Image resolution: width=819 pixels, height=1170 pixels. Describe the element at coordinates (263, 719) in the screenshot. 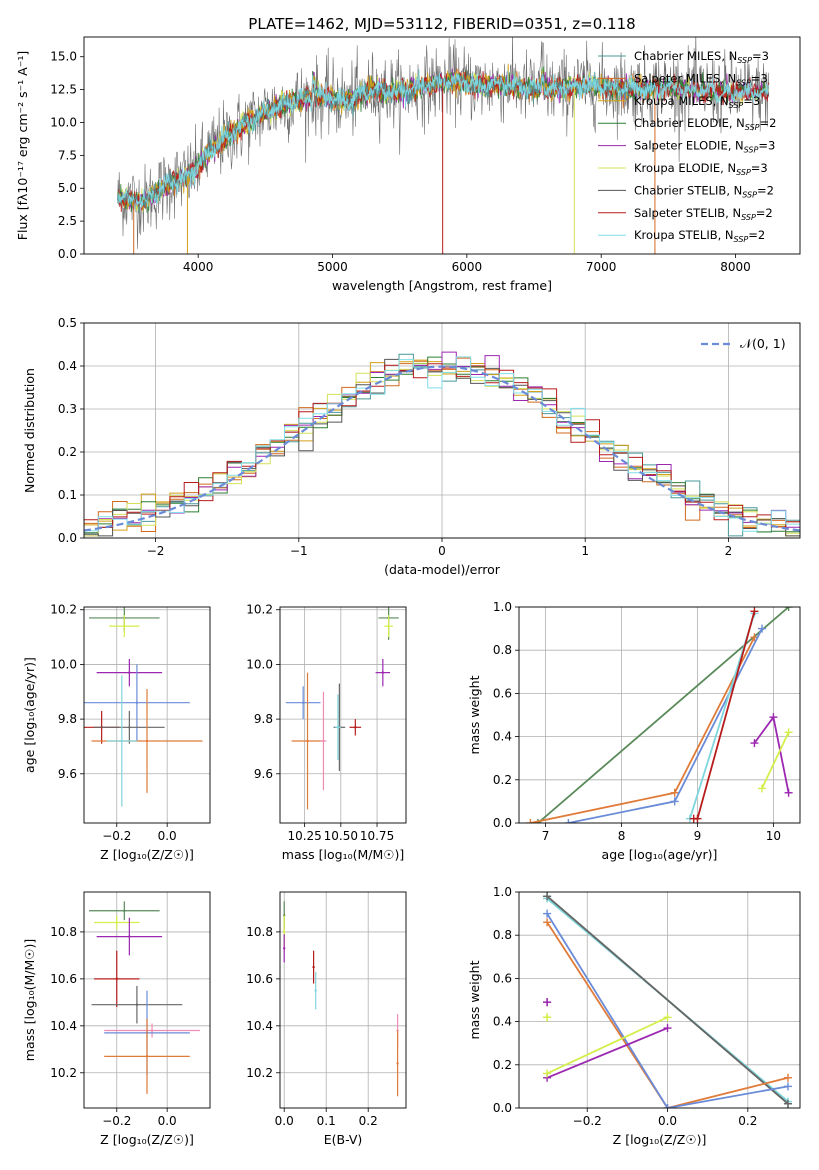

I see `y-tick-label: 9.8` at that location.